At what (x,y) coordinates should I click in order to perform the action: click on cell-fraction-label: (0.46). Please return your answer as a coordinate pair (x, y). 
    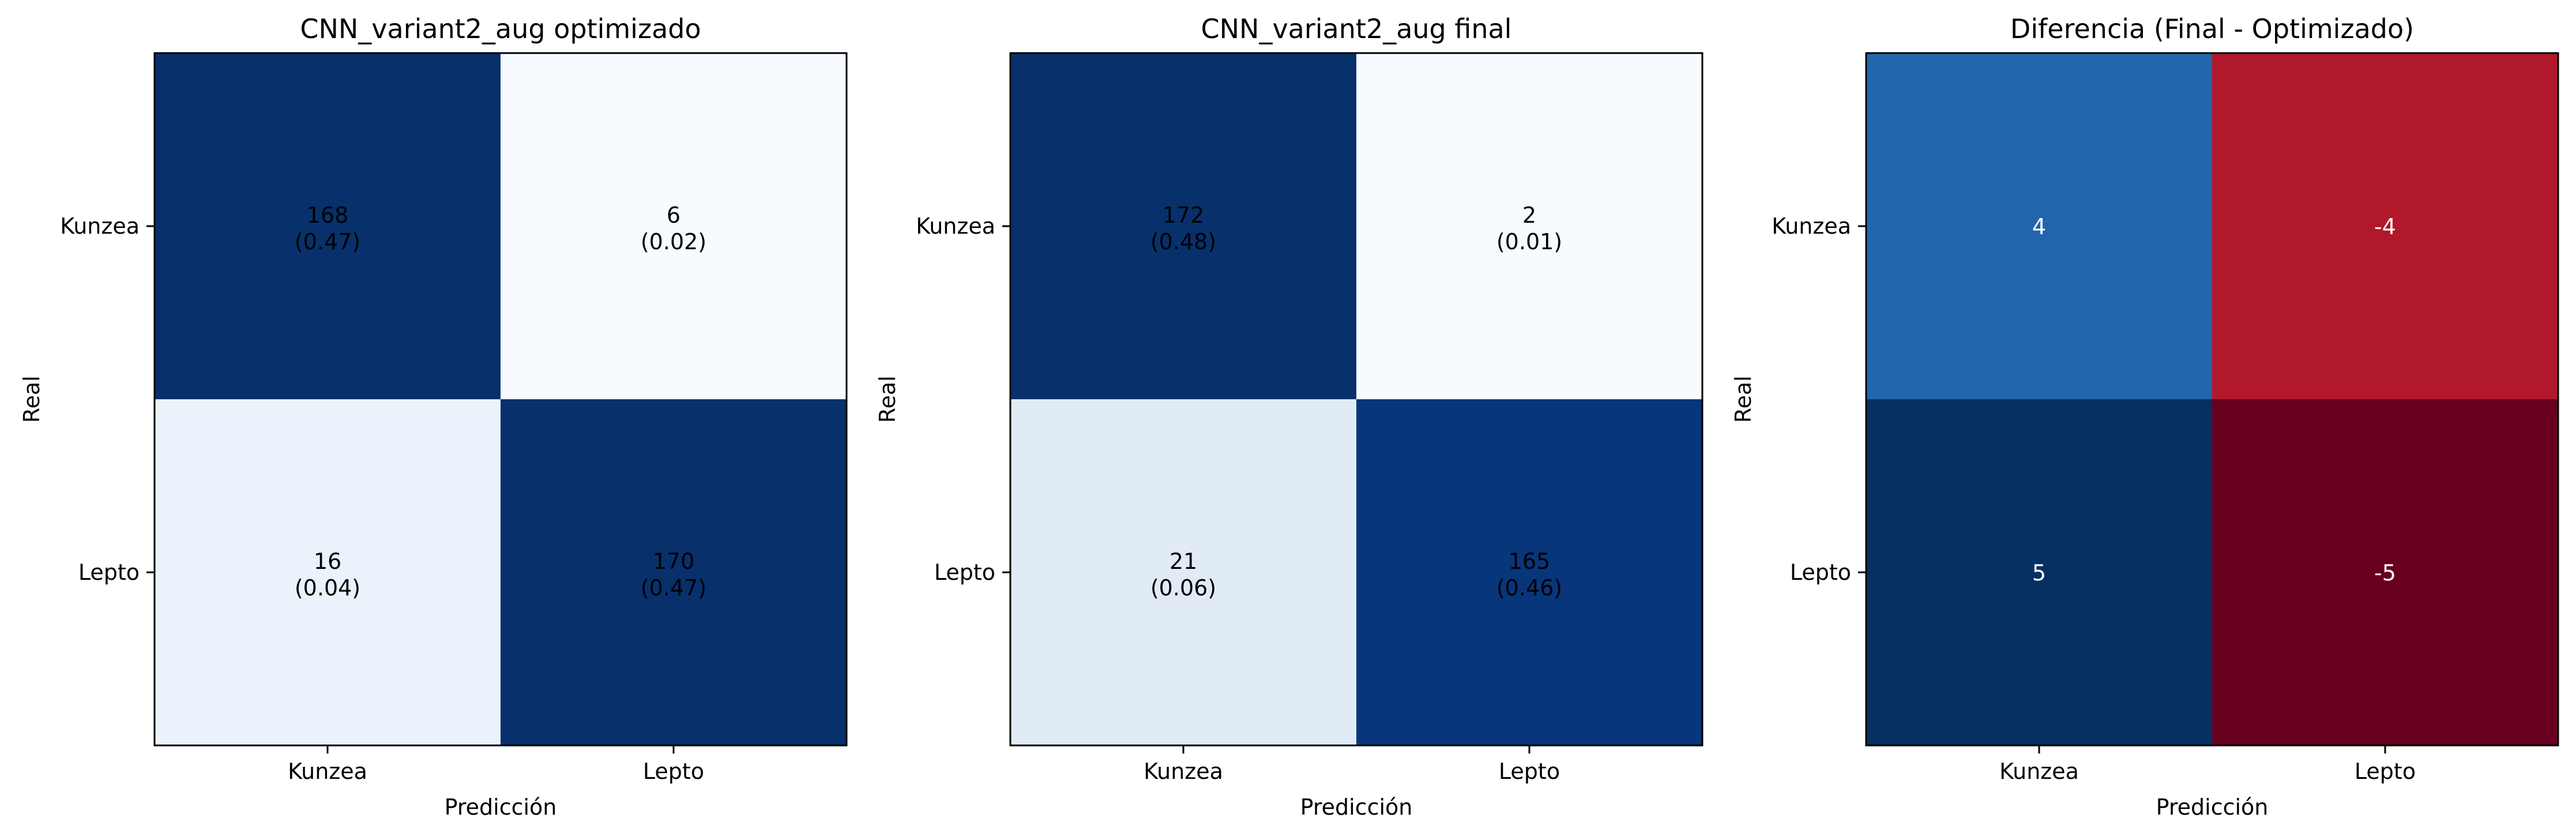
    Looking at the image, I should click on (1529, 588).